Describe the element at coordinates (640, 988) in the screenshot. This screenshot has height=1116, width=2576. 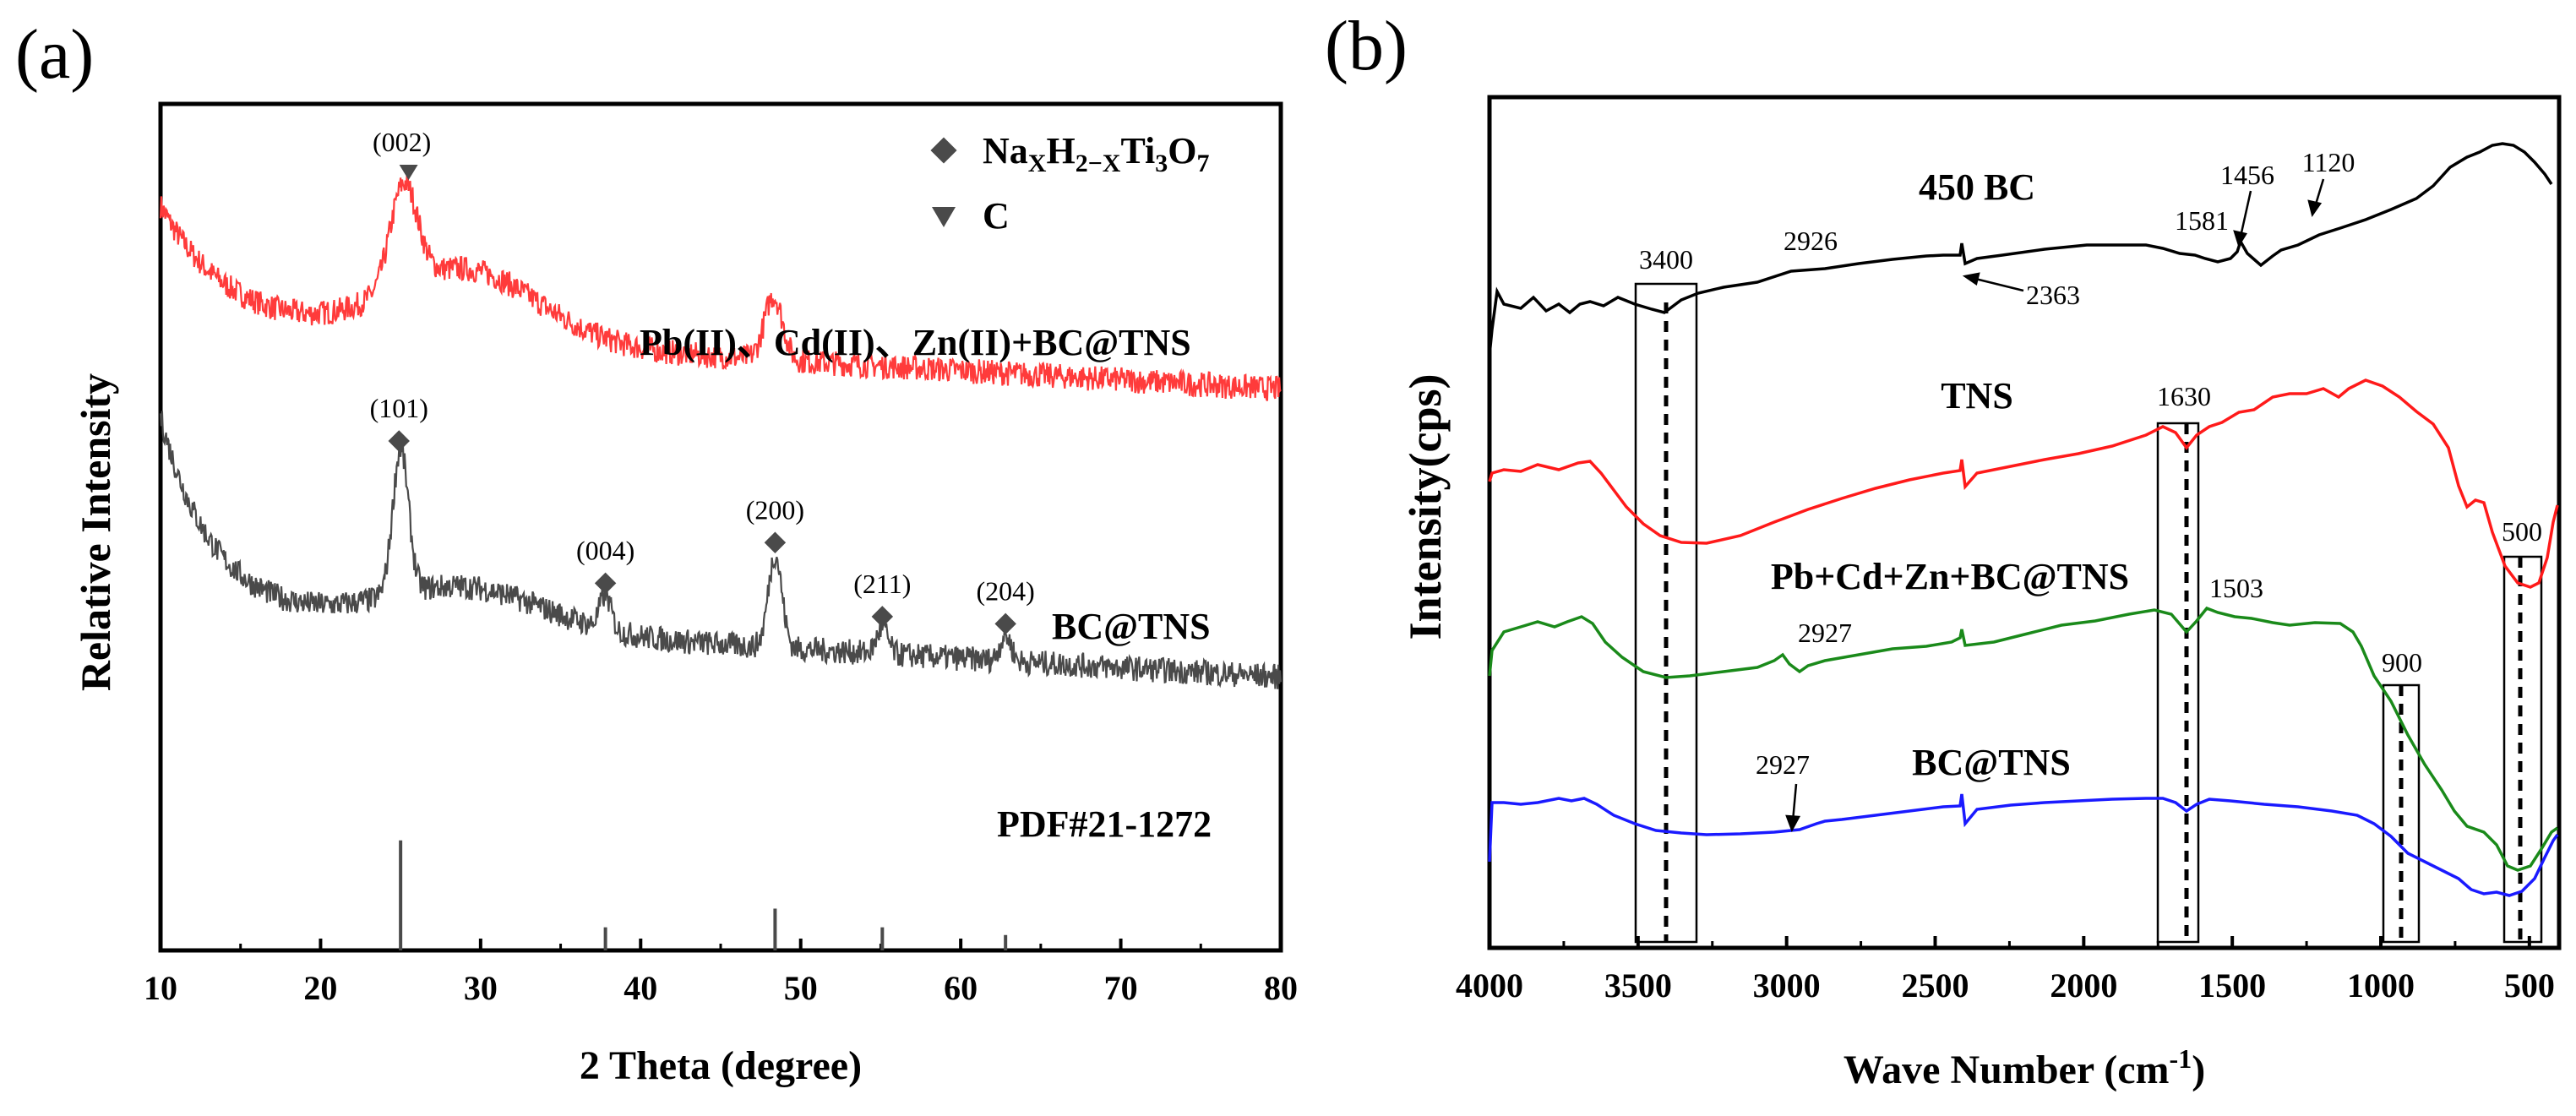
I see `xrd-tick-label: 40` at that location.